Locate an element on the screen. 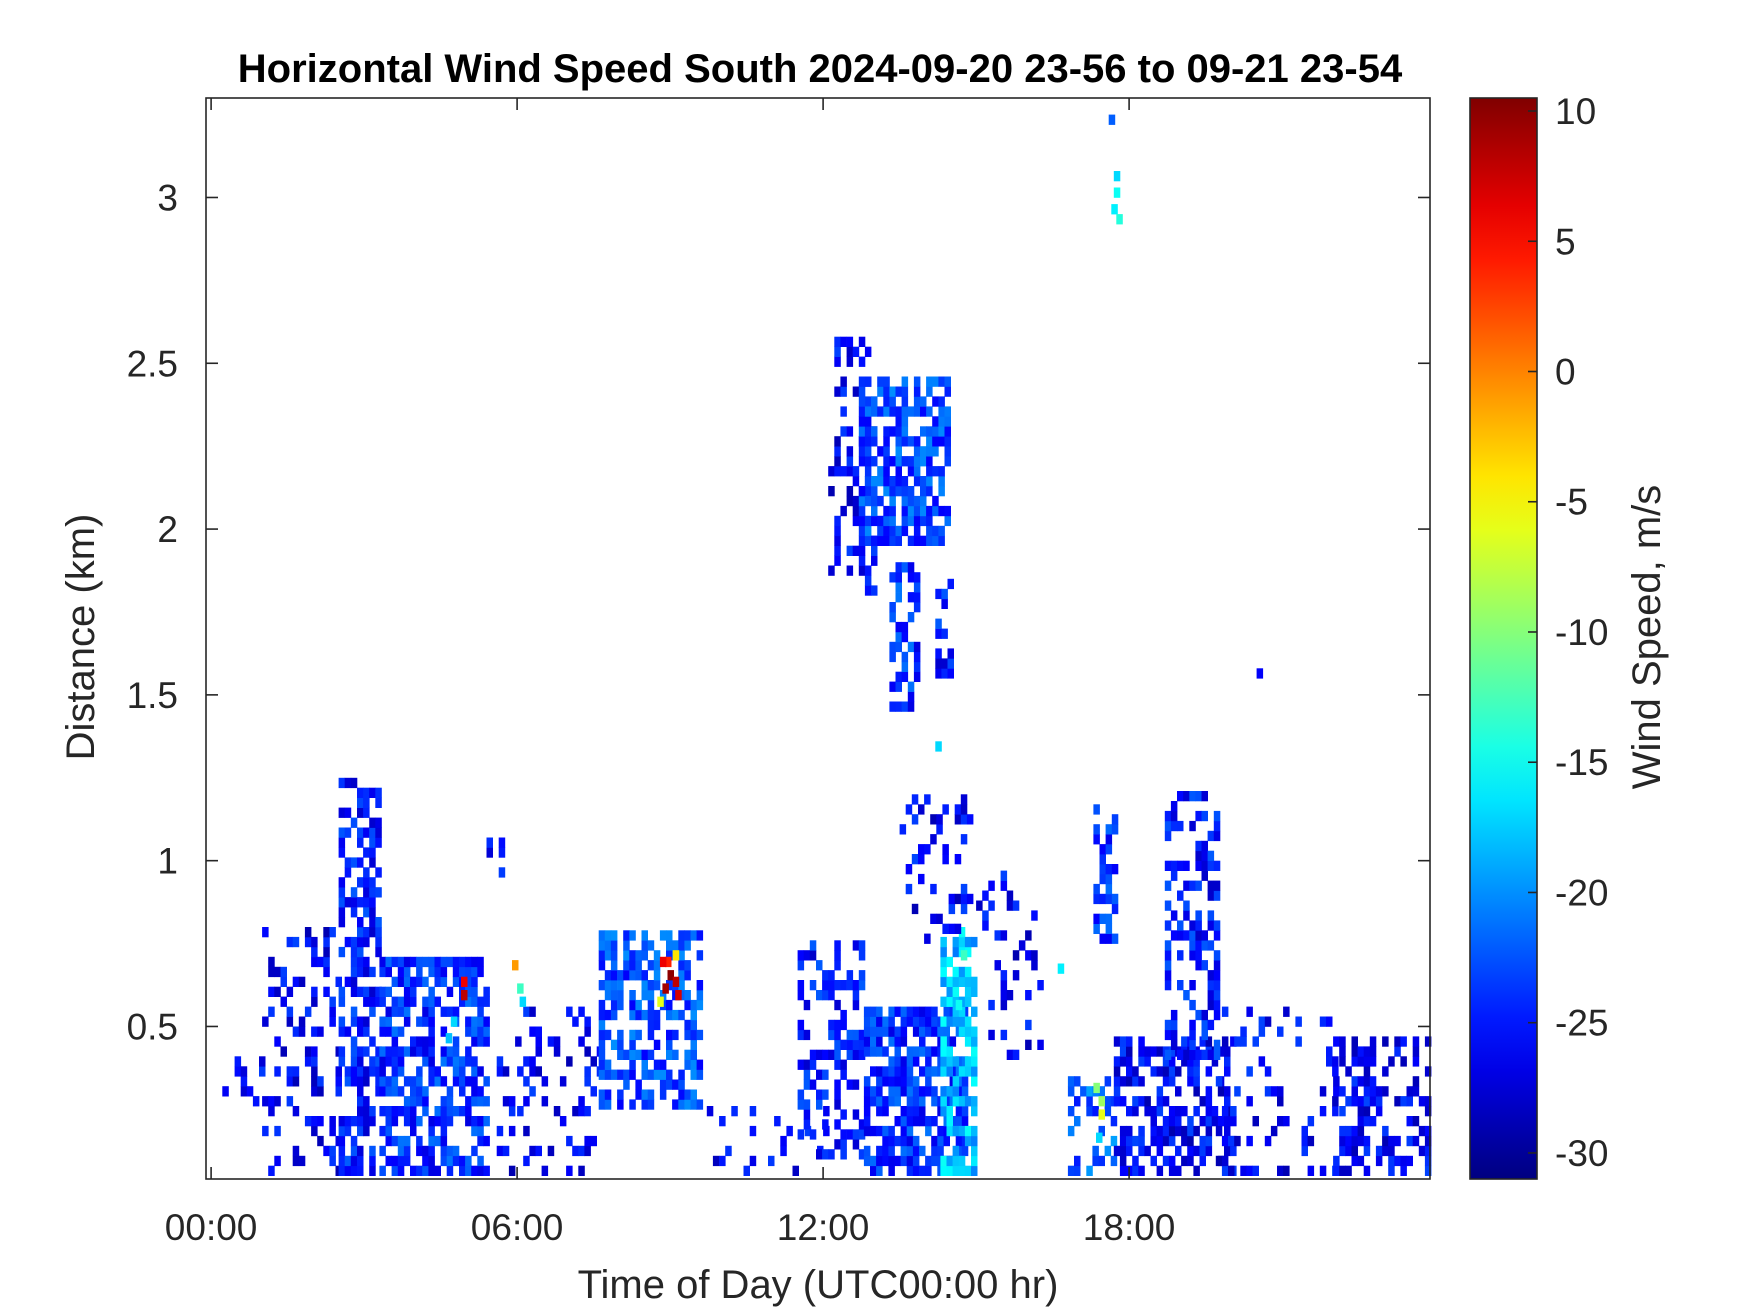 Image resolution: width=1750 pixels, height=1313 pixels. y-tick-label: 1 is located at coordinates (167, 861).